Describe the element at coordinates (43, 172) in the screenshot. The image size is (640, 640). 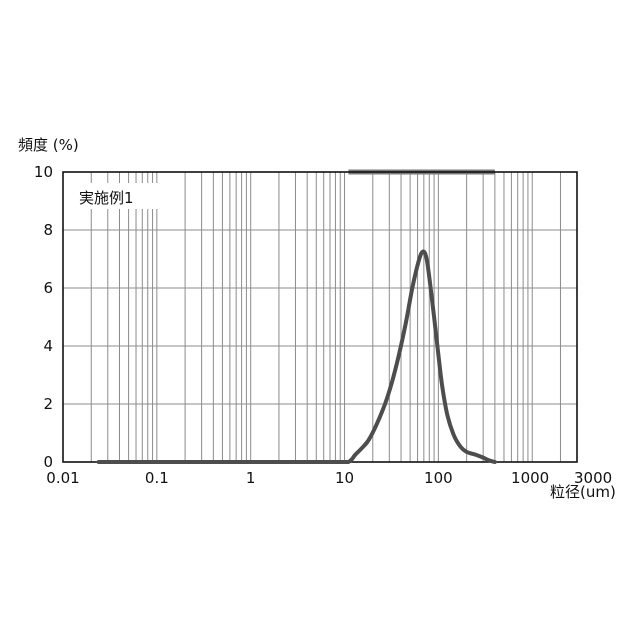
I see `y-tick-label: 10` at that location.